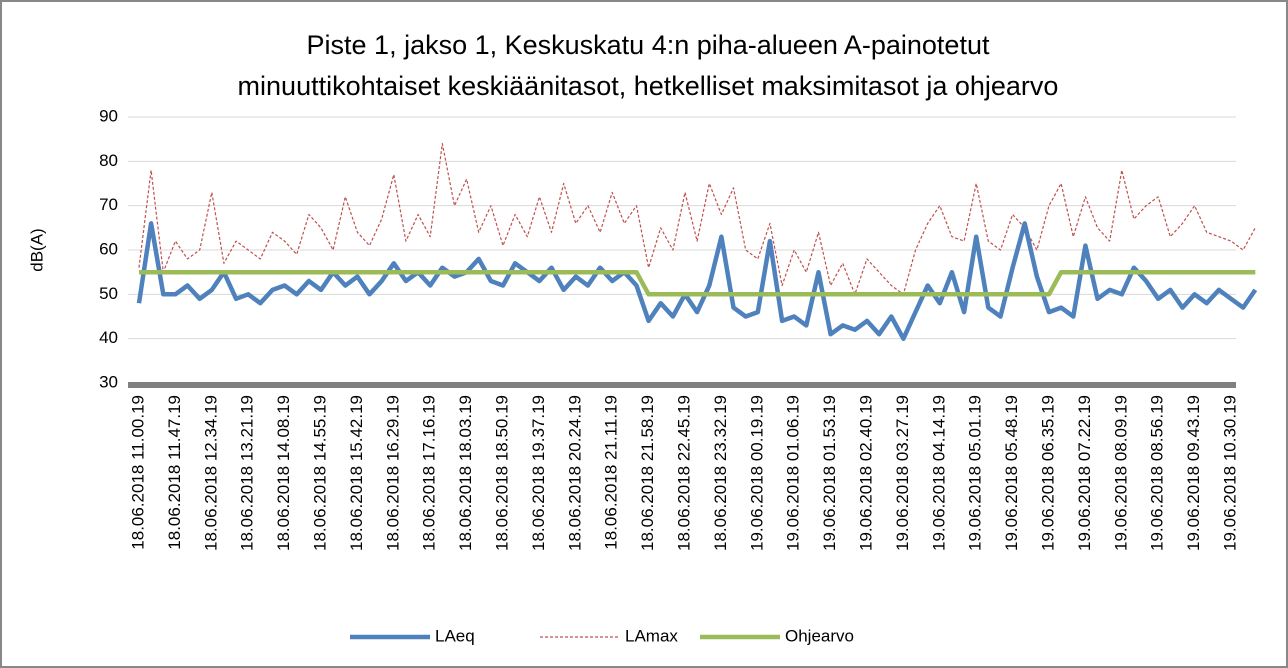 Image resolution: width=1288 pixels, height=668 pixels. I want to click on x-tick-label: 19.06.2018 01.53.19, so click(829, 473).